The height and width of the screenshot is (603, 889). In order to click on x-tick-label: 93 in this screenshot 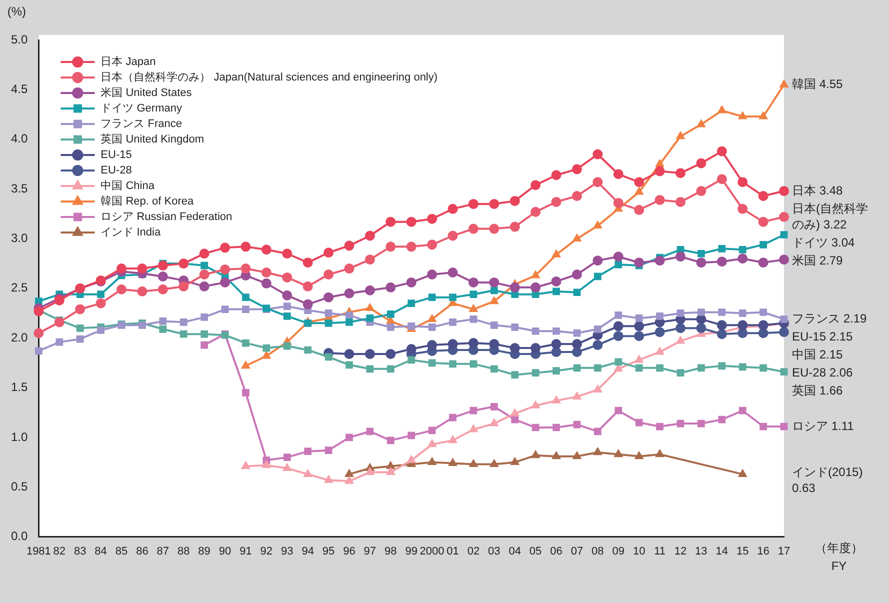, I will do `click(287, 551)`.